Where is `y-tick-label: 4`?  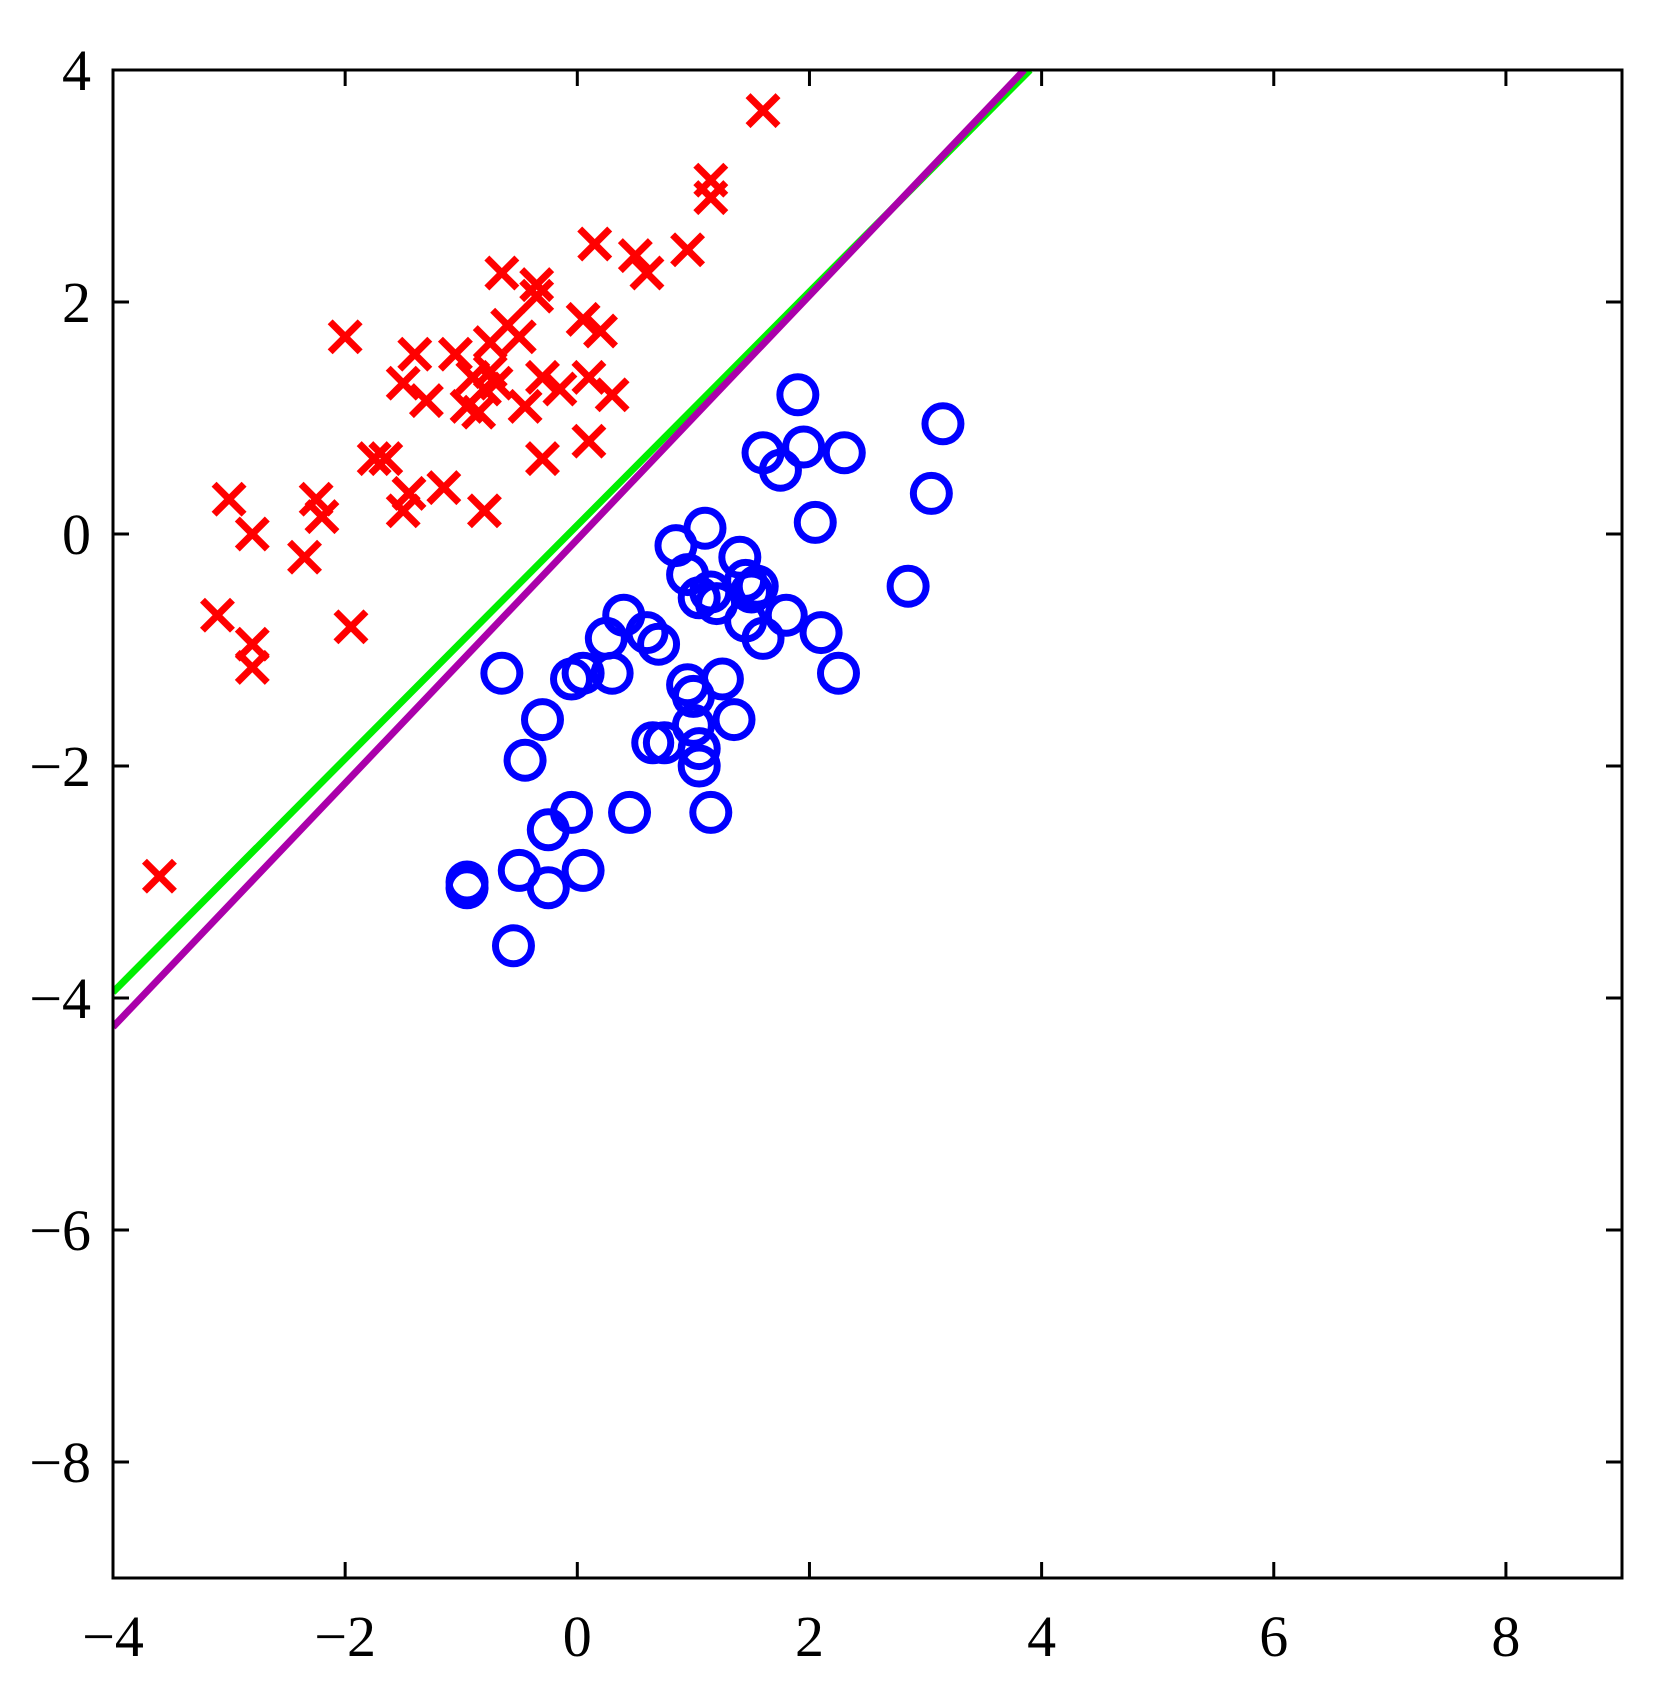 y-tick-label: 4 is located at coordinates (76, 70).